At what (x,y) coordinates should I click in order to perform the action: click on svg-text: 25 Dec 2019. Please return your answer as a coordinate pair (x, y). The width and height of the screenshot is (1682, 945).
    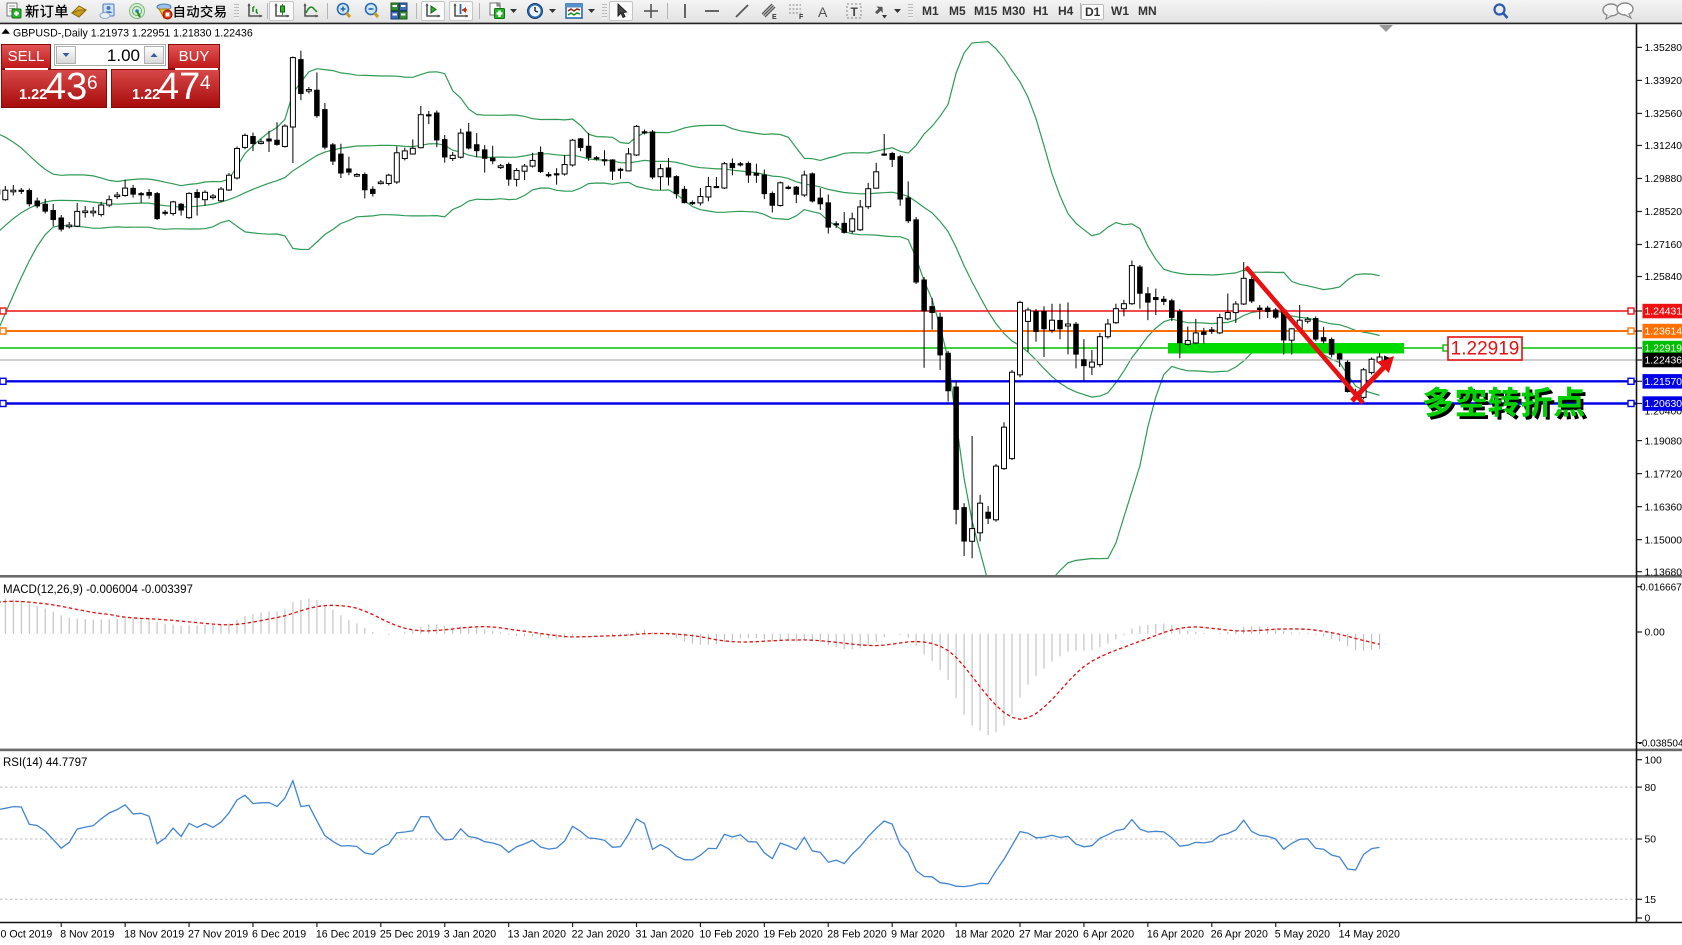
    Looking at the image, I should click on (410, 935).